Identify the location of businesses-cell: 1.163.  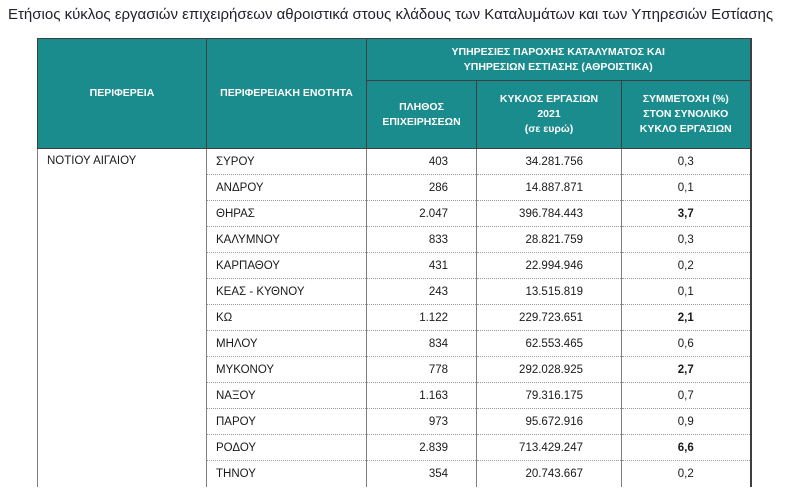
(421, 395).